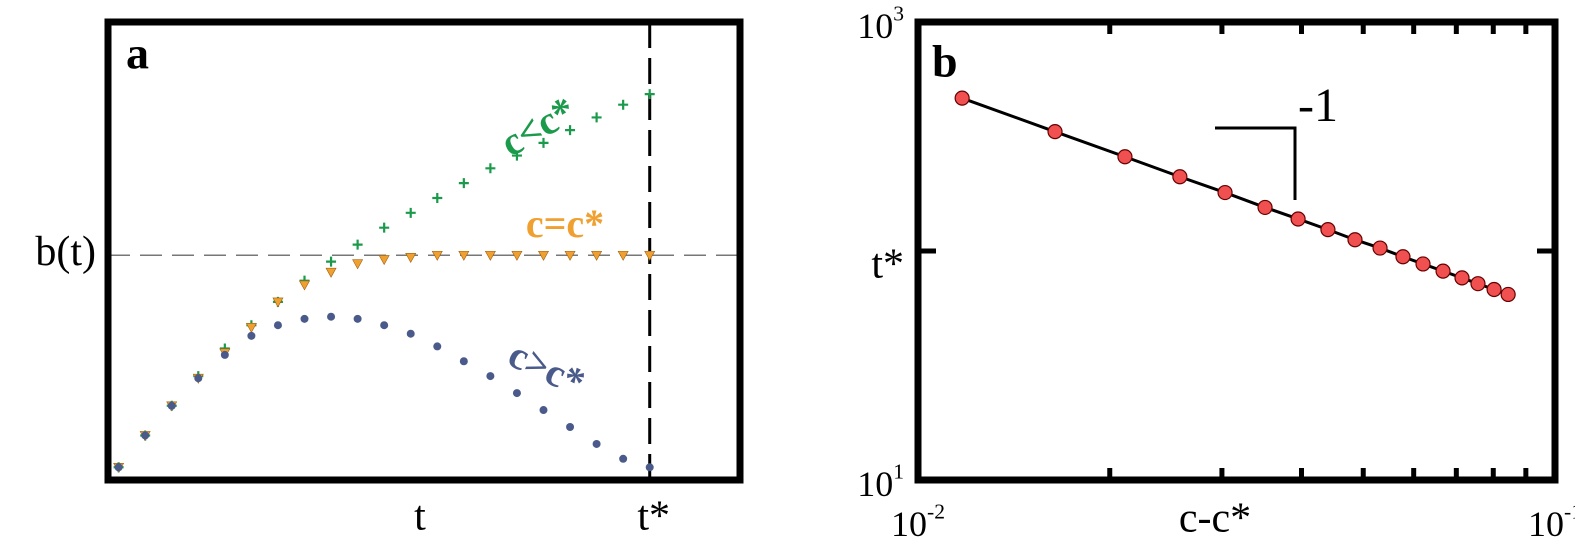  I want to click on x-axis-label: c-c*, so click(1215, 519).